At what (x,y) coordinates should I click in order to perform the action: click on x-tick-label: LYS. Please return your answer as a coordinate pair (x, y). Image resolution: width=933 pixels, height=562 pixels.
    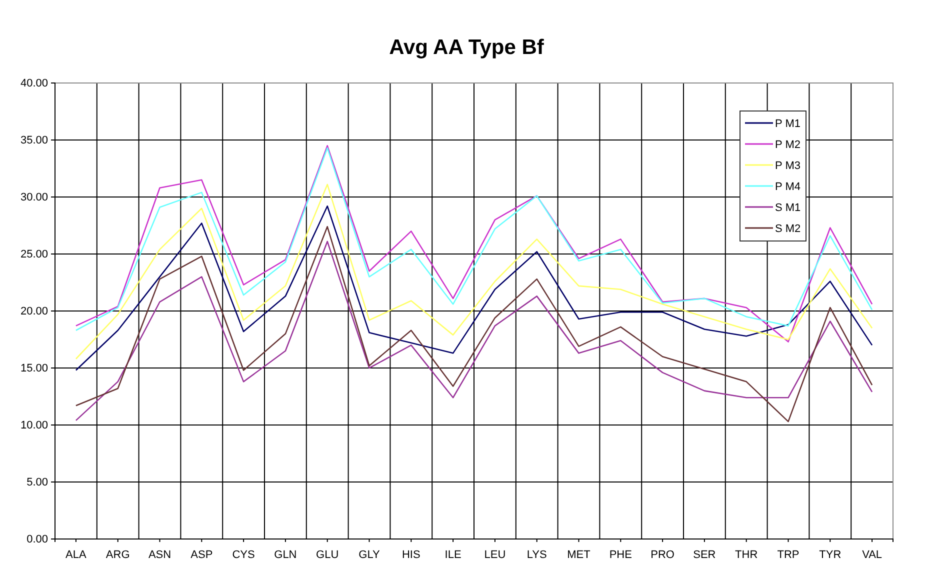
    Looking at the image, I should click on (536, 554).